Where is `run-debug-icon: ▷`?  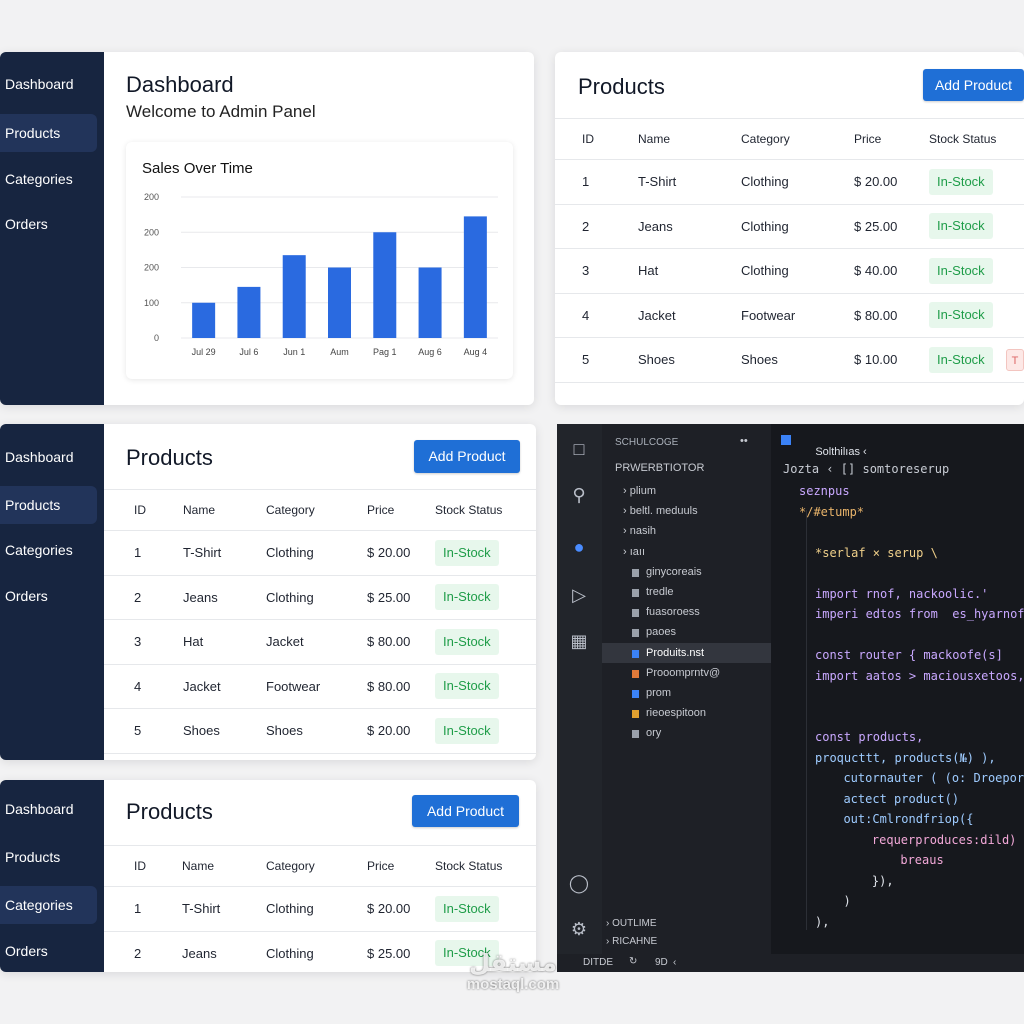
run-debug-icon: ▷ is located at coordinates (579, 595).